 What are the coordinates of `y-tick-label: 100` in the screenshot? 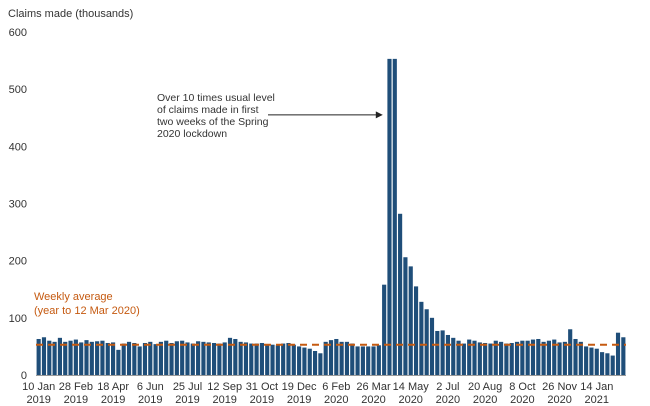 It's located at (18, 319).